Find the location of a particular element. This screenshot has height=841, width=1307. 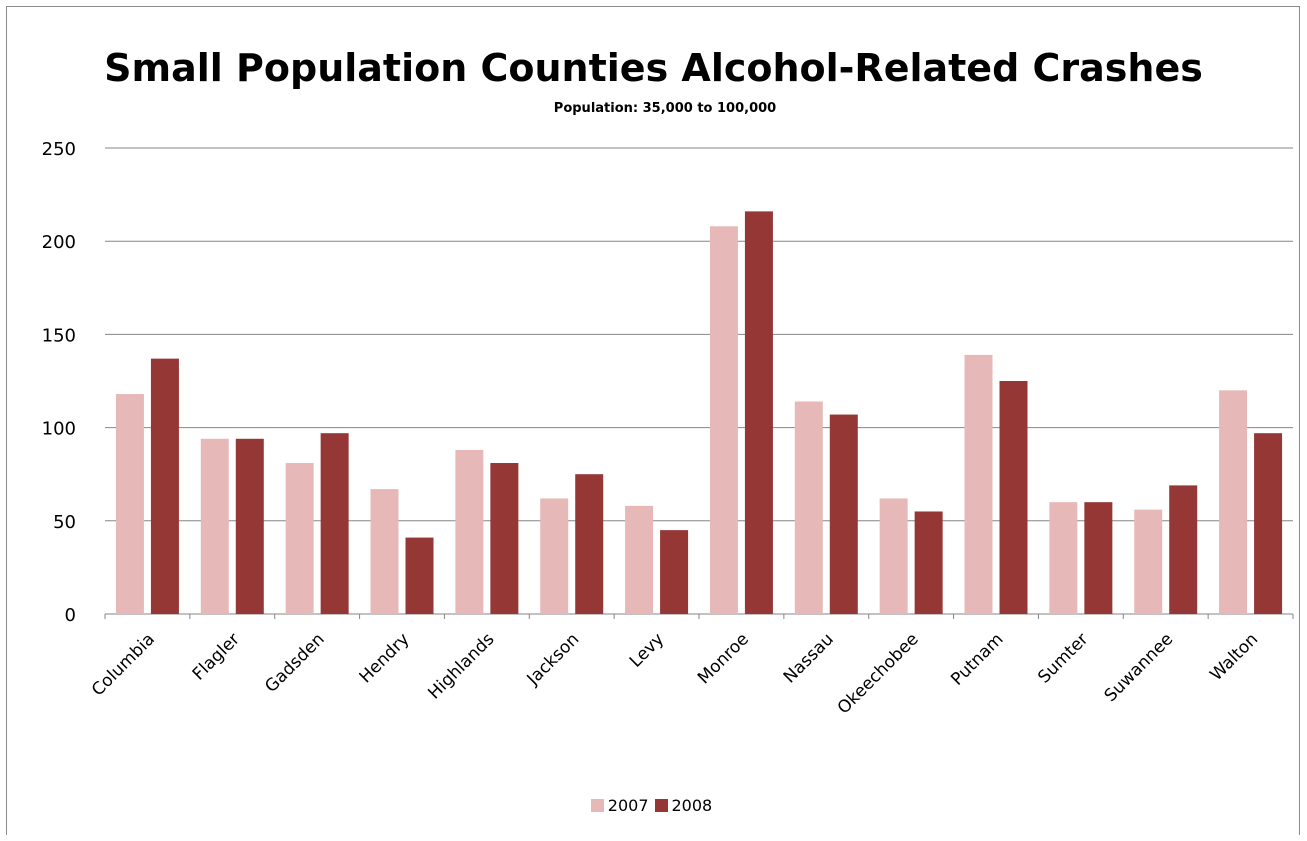

bar-2008-gadsden is located at coordinates (334, 523).